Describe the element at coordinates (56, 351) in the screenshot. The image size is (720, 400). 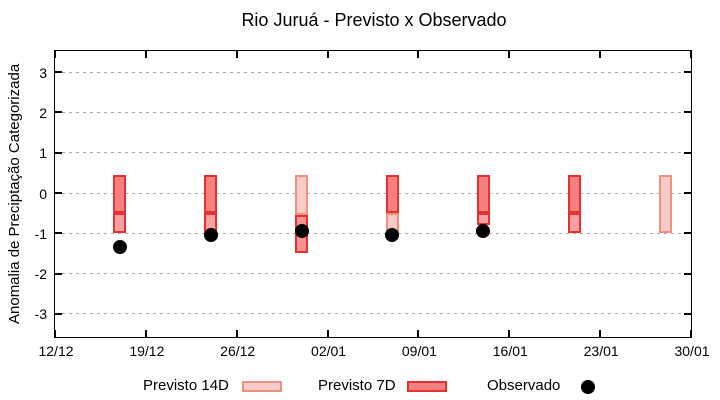
I see `x-tick-label: 12/12` at that location.